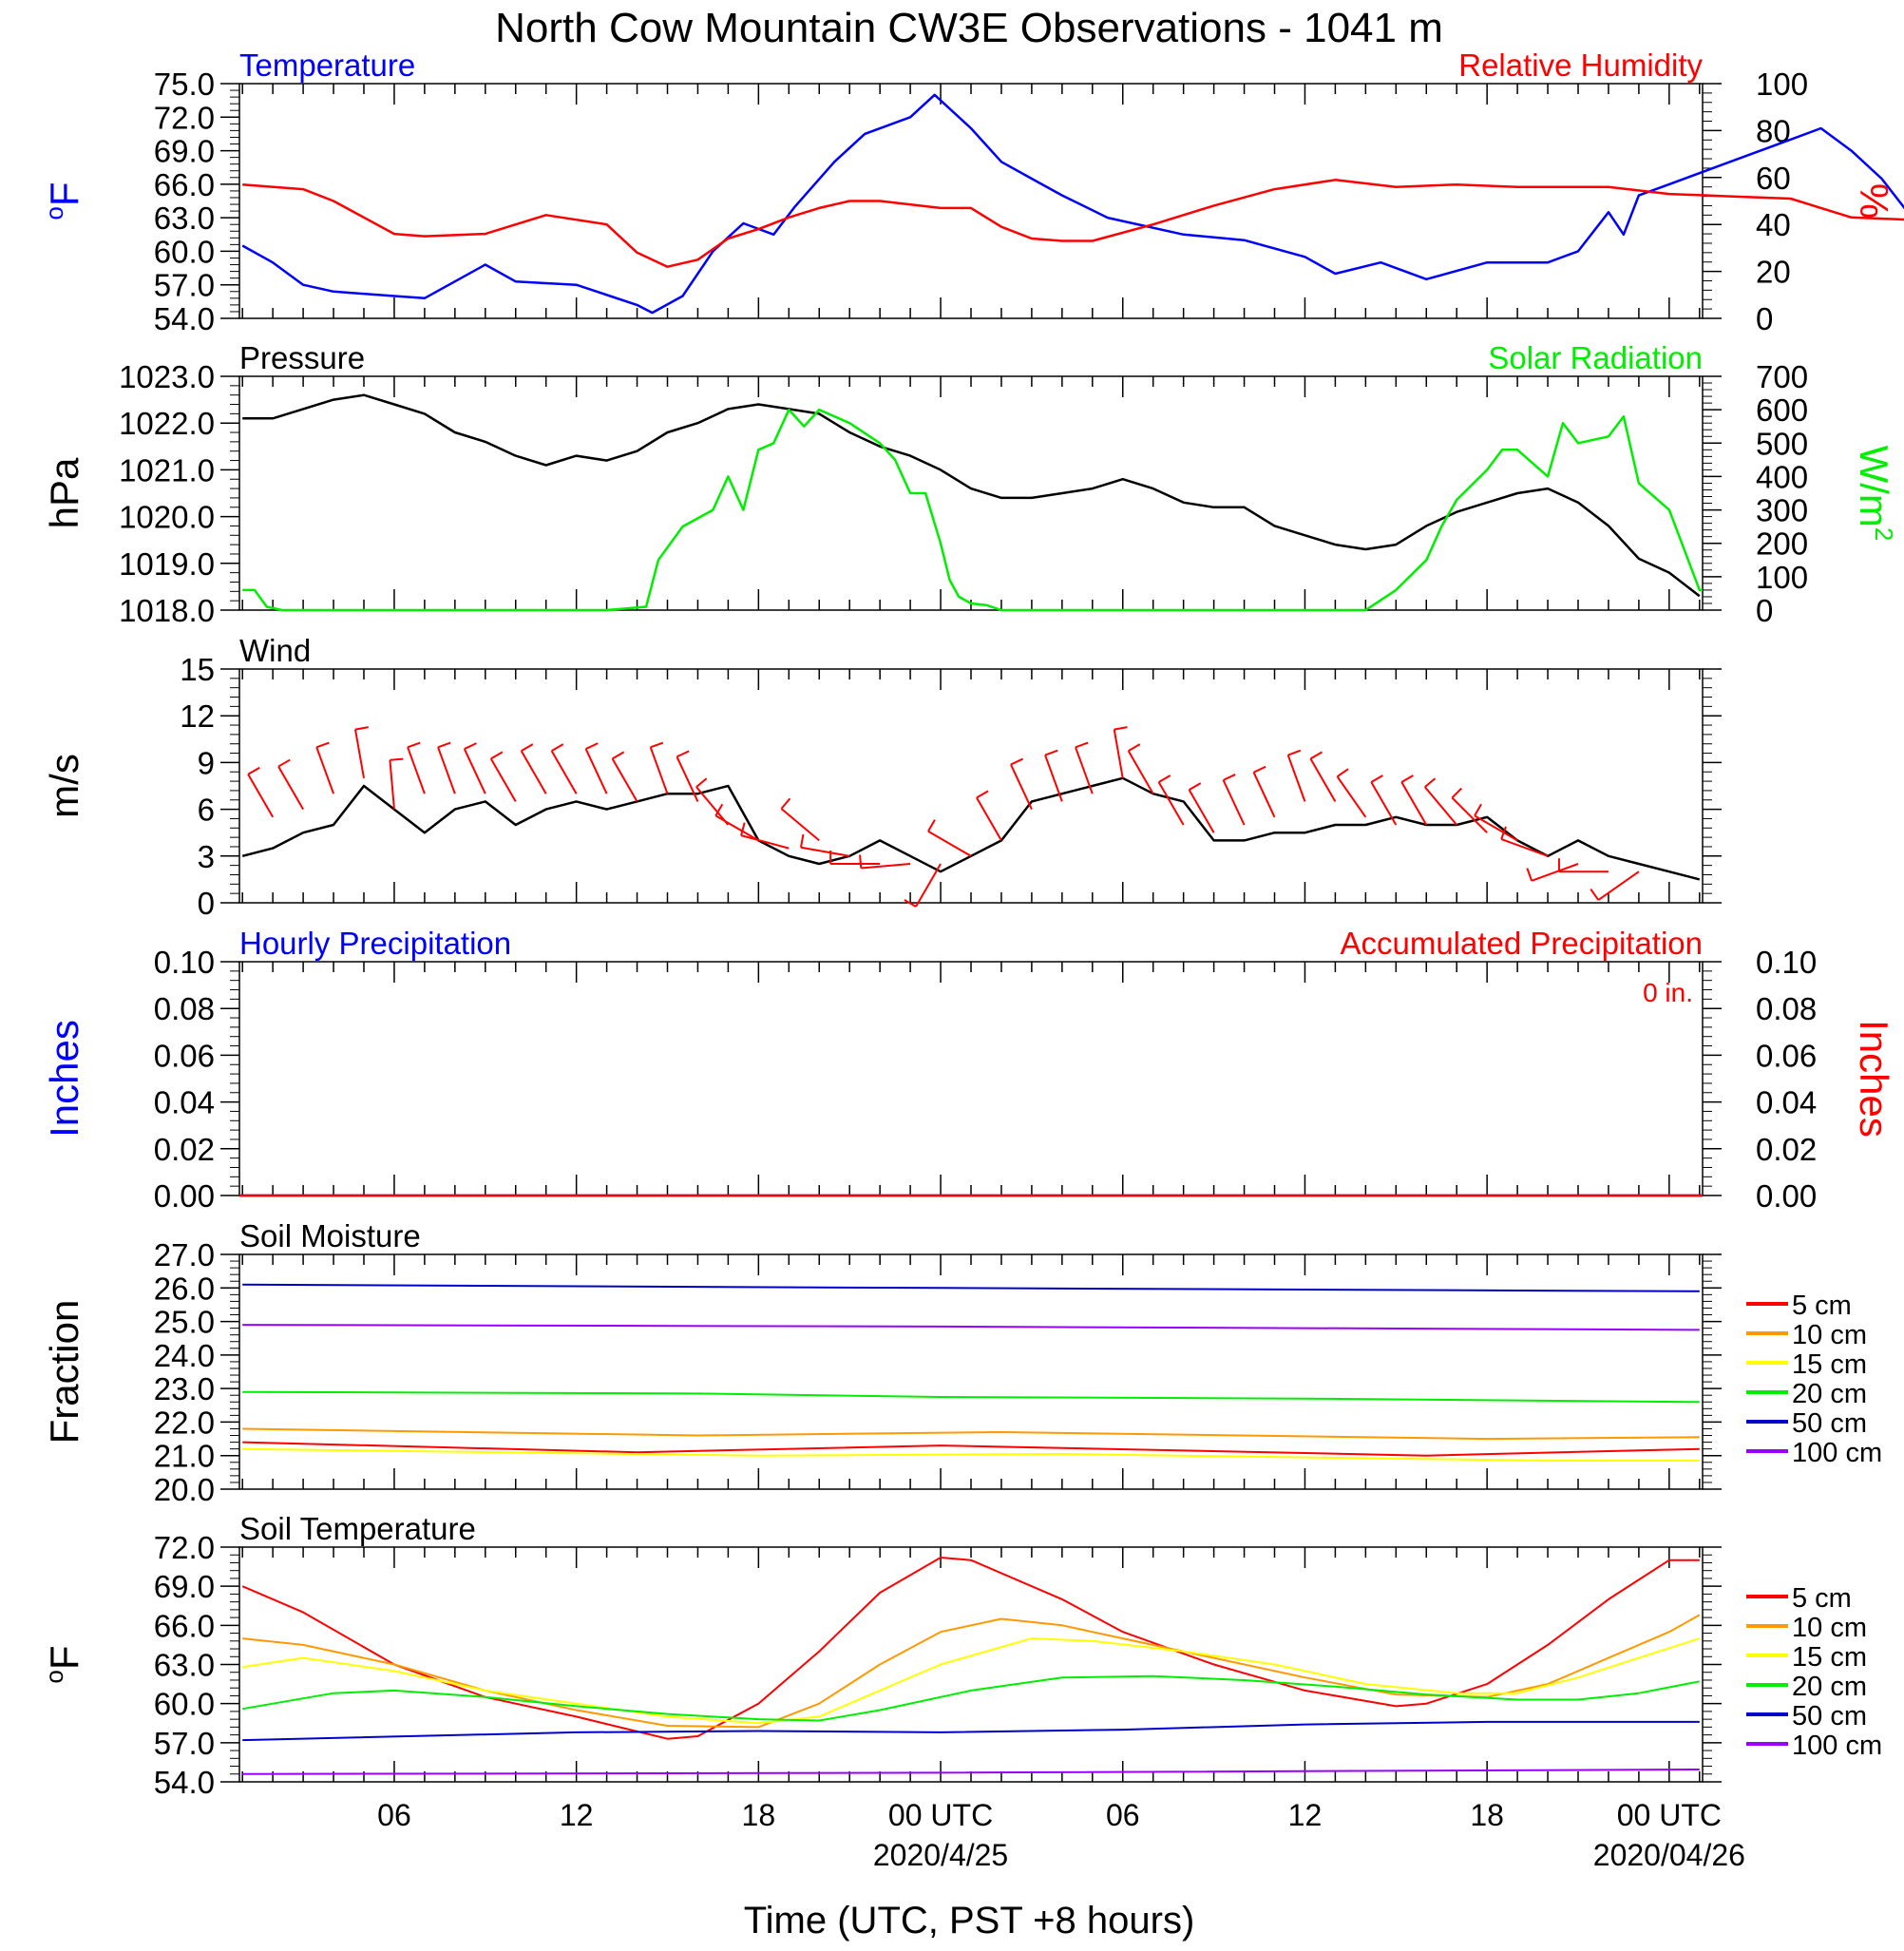 The height and width of the screenshot is (1951, 1904). I want to click on y-tick-label: 66.0, so click(184, 1625).